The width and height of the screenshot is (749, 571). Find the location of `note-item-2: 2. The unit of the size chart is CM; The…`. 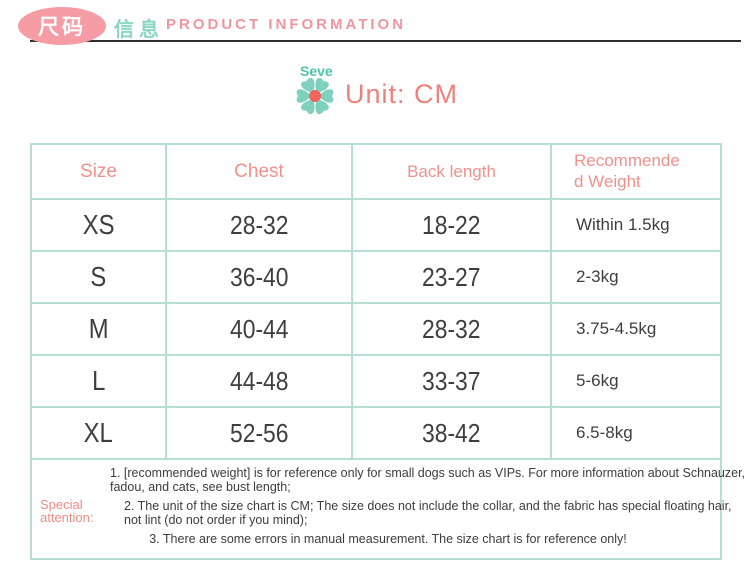

note-item-2: 2. The unit of the size chart is CM; The… is located at coordinates (428, 513).